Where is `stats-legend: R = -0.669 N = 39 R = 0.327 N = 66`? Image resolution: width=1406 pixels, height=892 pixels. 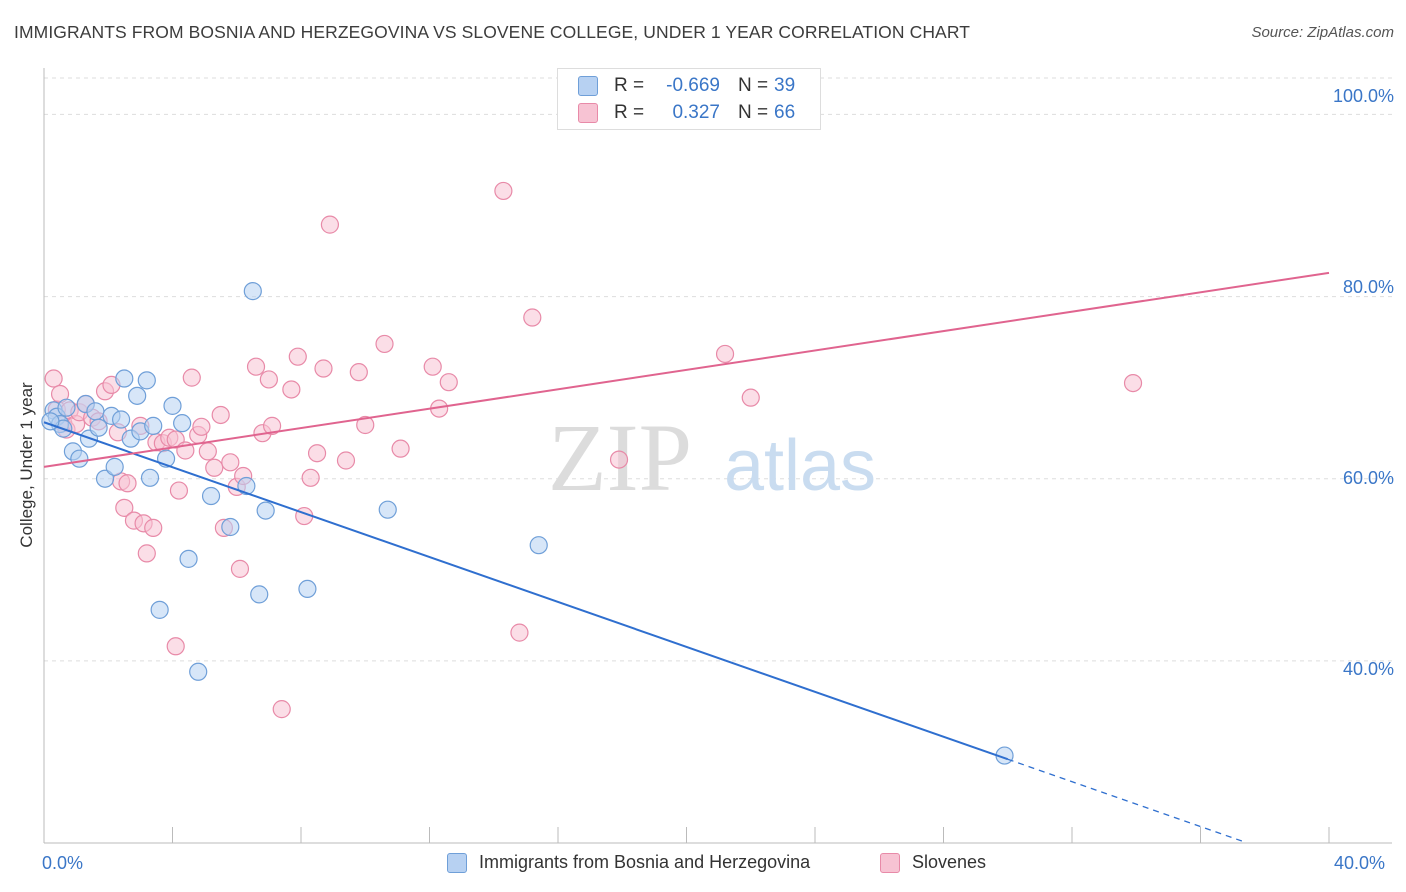
stats-legend: R = -0.669 N = 39 R = 0.327 N = 66 is located at coordinates (689, 99).